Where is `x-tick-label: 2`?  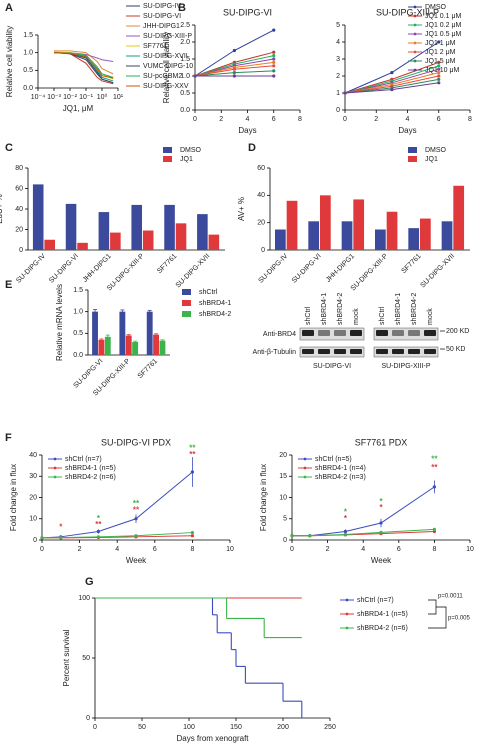 x-tick-label: 2 is located at coordinates (221, 119).